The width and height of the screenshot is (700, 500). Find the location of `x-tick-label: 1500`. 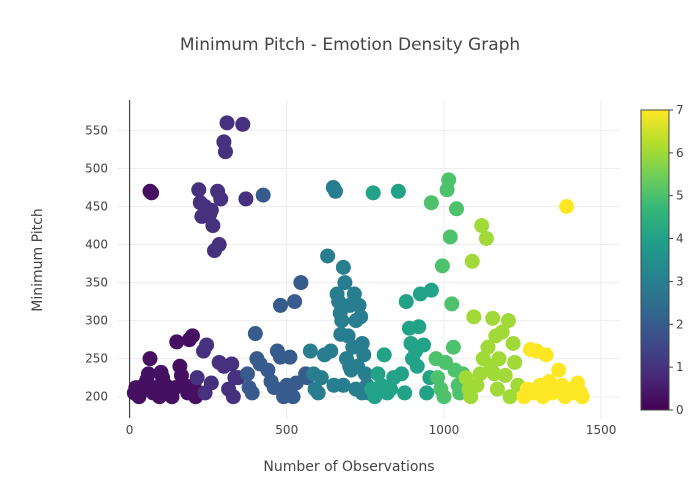

x-tick-label: 1500 is located at coordinates (601, 430).